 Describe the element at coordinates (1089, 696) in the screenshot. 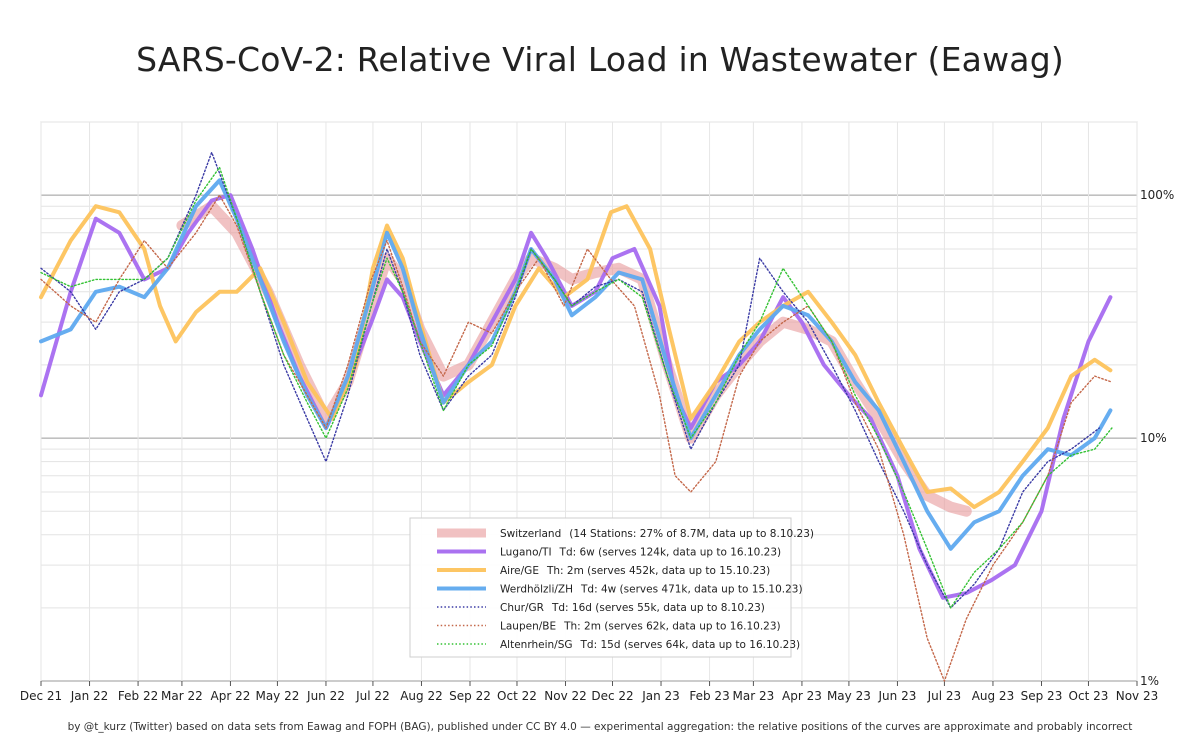

I see `x-tick-label: Oct 23` at that location.